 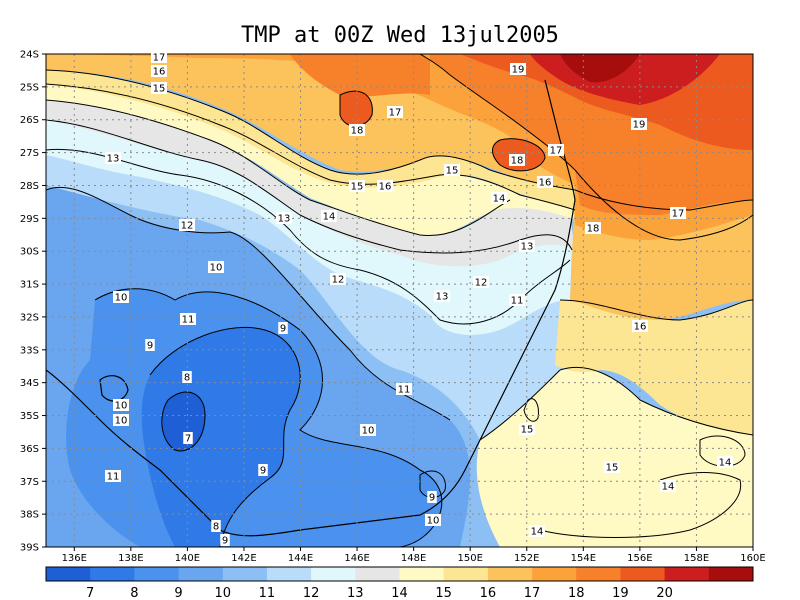 What do you see at coordinates (29, 219) in the screenshot?
I see `lat-label: 29S` at bounding box center [29, 219].